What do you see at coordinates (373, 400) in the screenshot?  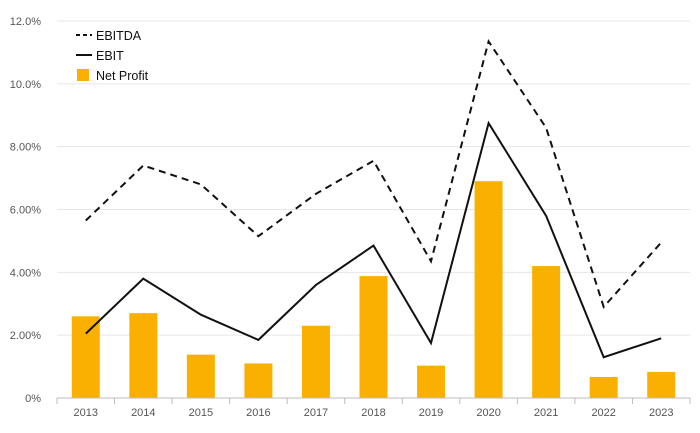 I see `x-axis` at bounding box center [373, 400].